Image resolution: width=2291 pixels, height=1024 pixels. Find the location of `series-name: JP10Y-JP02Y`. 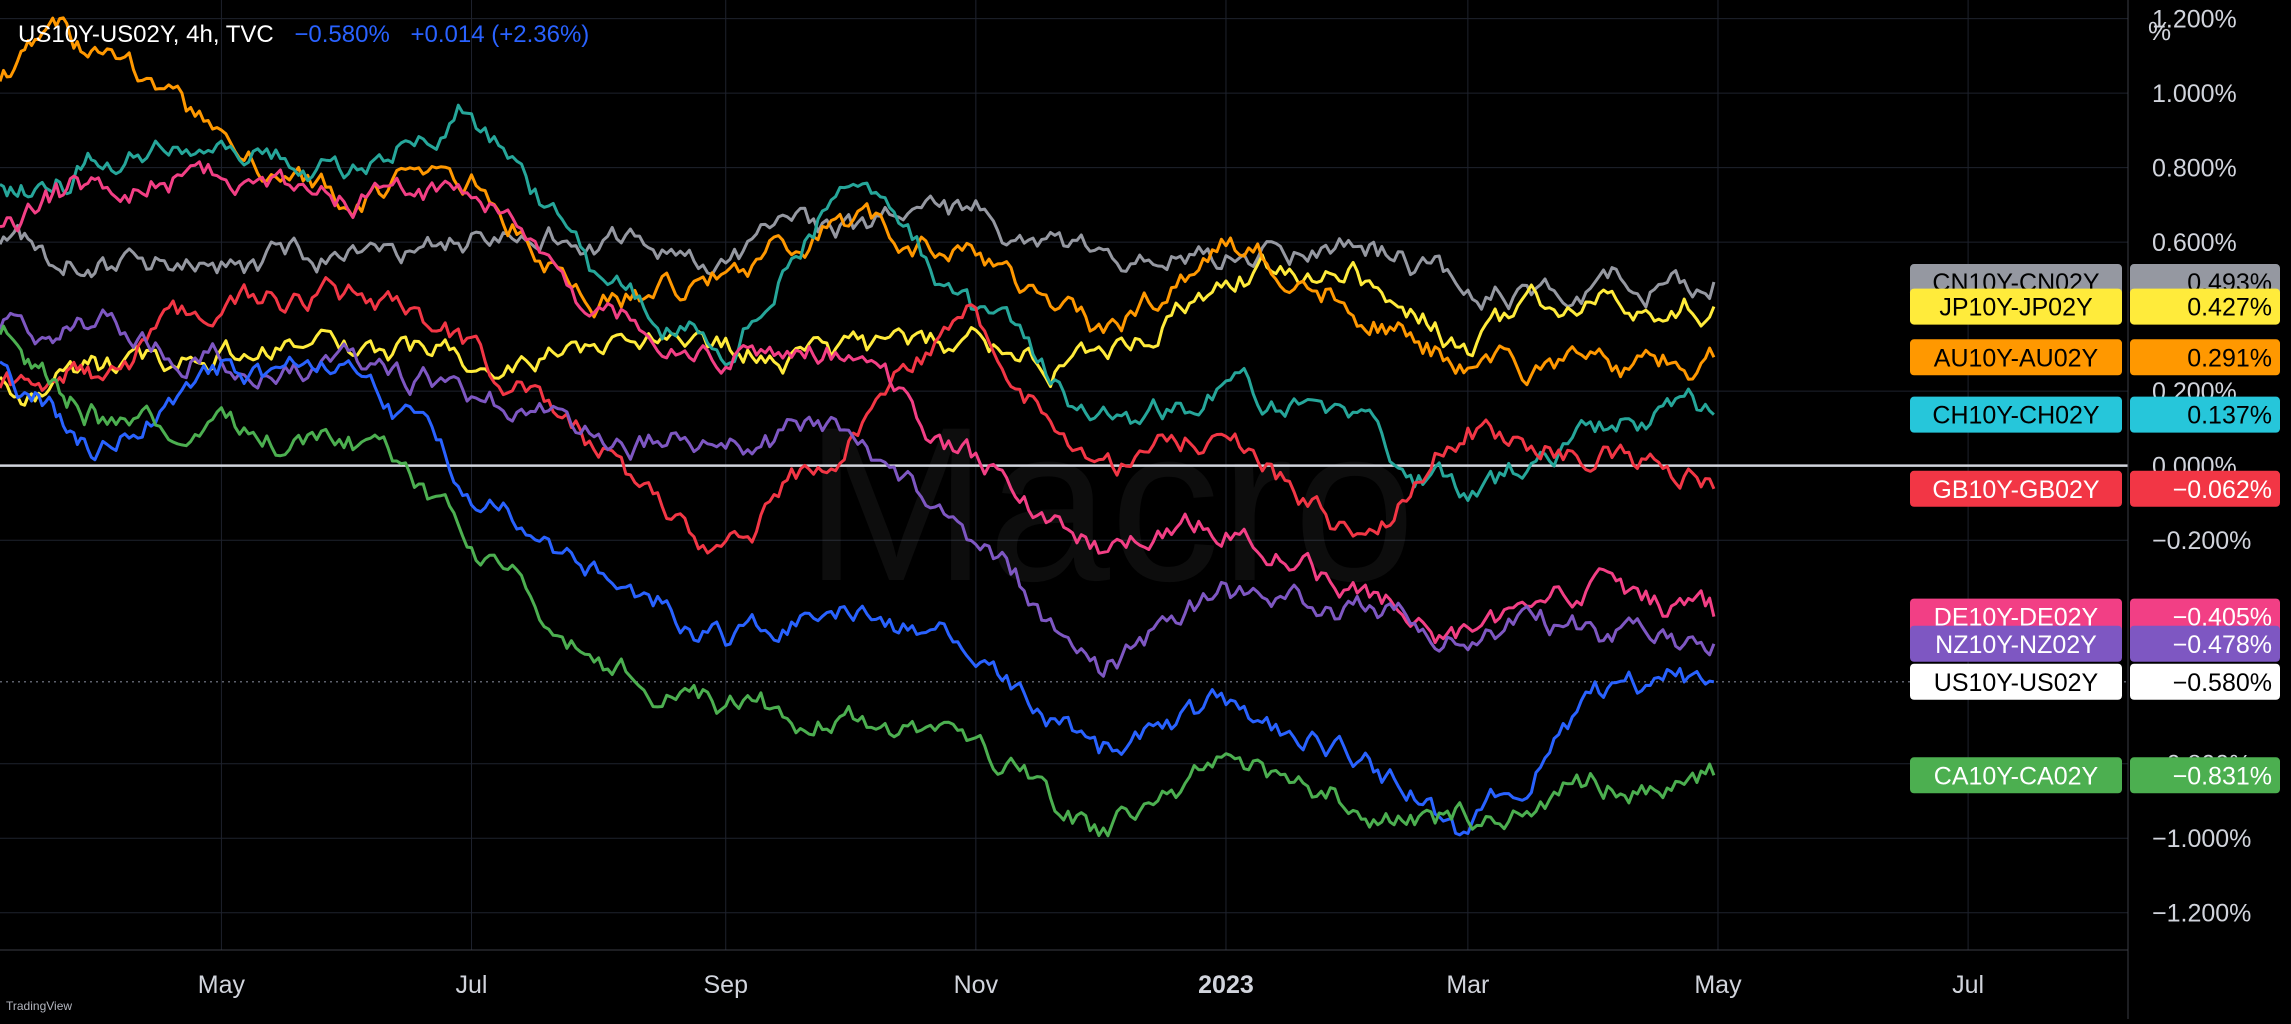

series-name: JP10Y-JP02Y is located at coordinates (2016, 308).